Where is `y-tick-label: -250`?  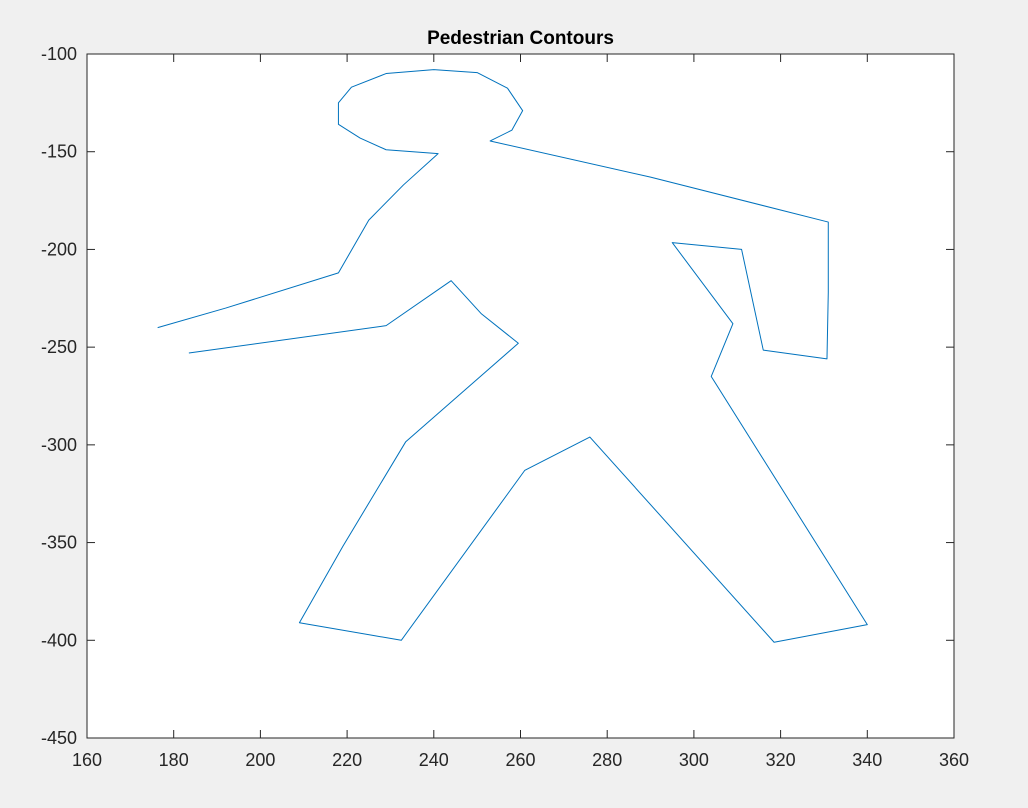 y-tick-label: -250 is located at coordinates (59, 347).